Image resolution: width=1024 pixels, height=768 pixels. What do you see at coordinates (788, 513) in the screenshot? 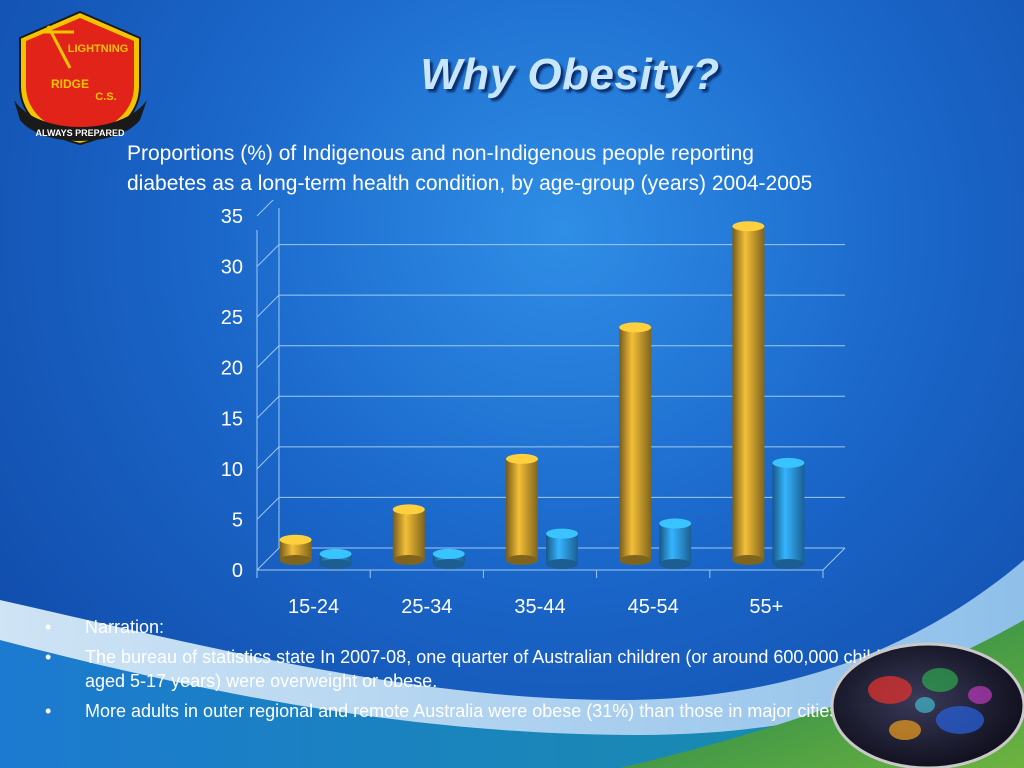
I see `bar-55+-series-2` at bounding box center [788, 513].